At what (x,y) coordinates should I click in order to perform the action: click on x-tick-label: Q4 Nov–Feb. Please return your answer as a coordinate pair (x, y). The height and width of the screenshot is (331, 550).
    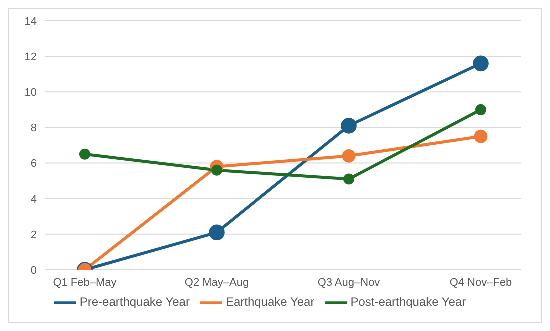
    Looking at the image, I should click on (481, 282).